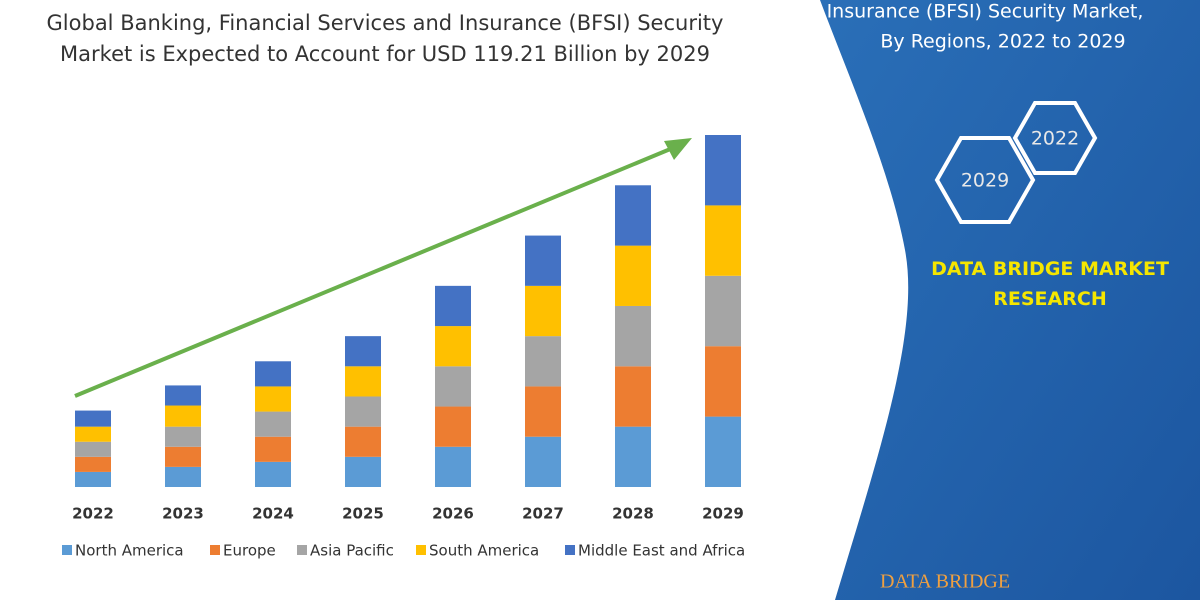 The height and width of the screenshot is (600, 1200). Describe the element at coordinates (453, 514) in the screenshot. I see `x-tick-label: 2026` at that location.